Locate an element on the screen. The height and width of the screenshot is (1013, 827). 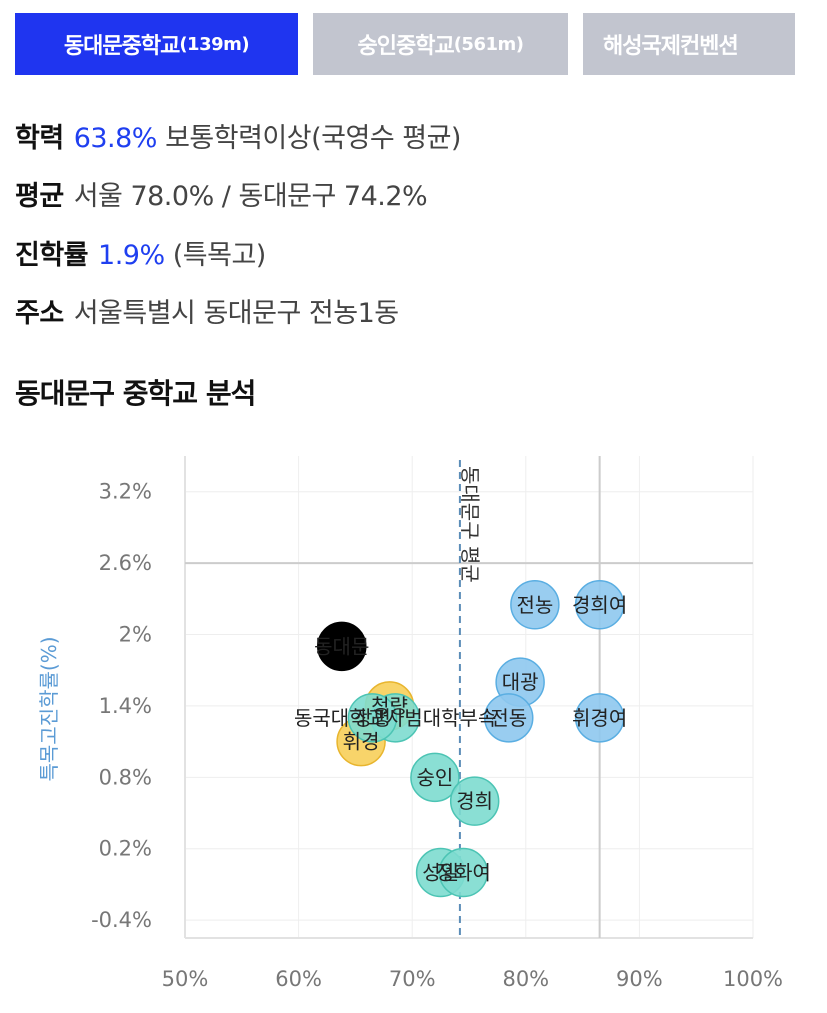
point-label: 동대문 is located at coordinates (341, 646).